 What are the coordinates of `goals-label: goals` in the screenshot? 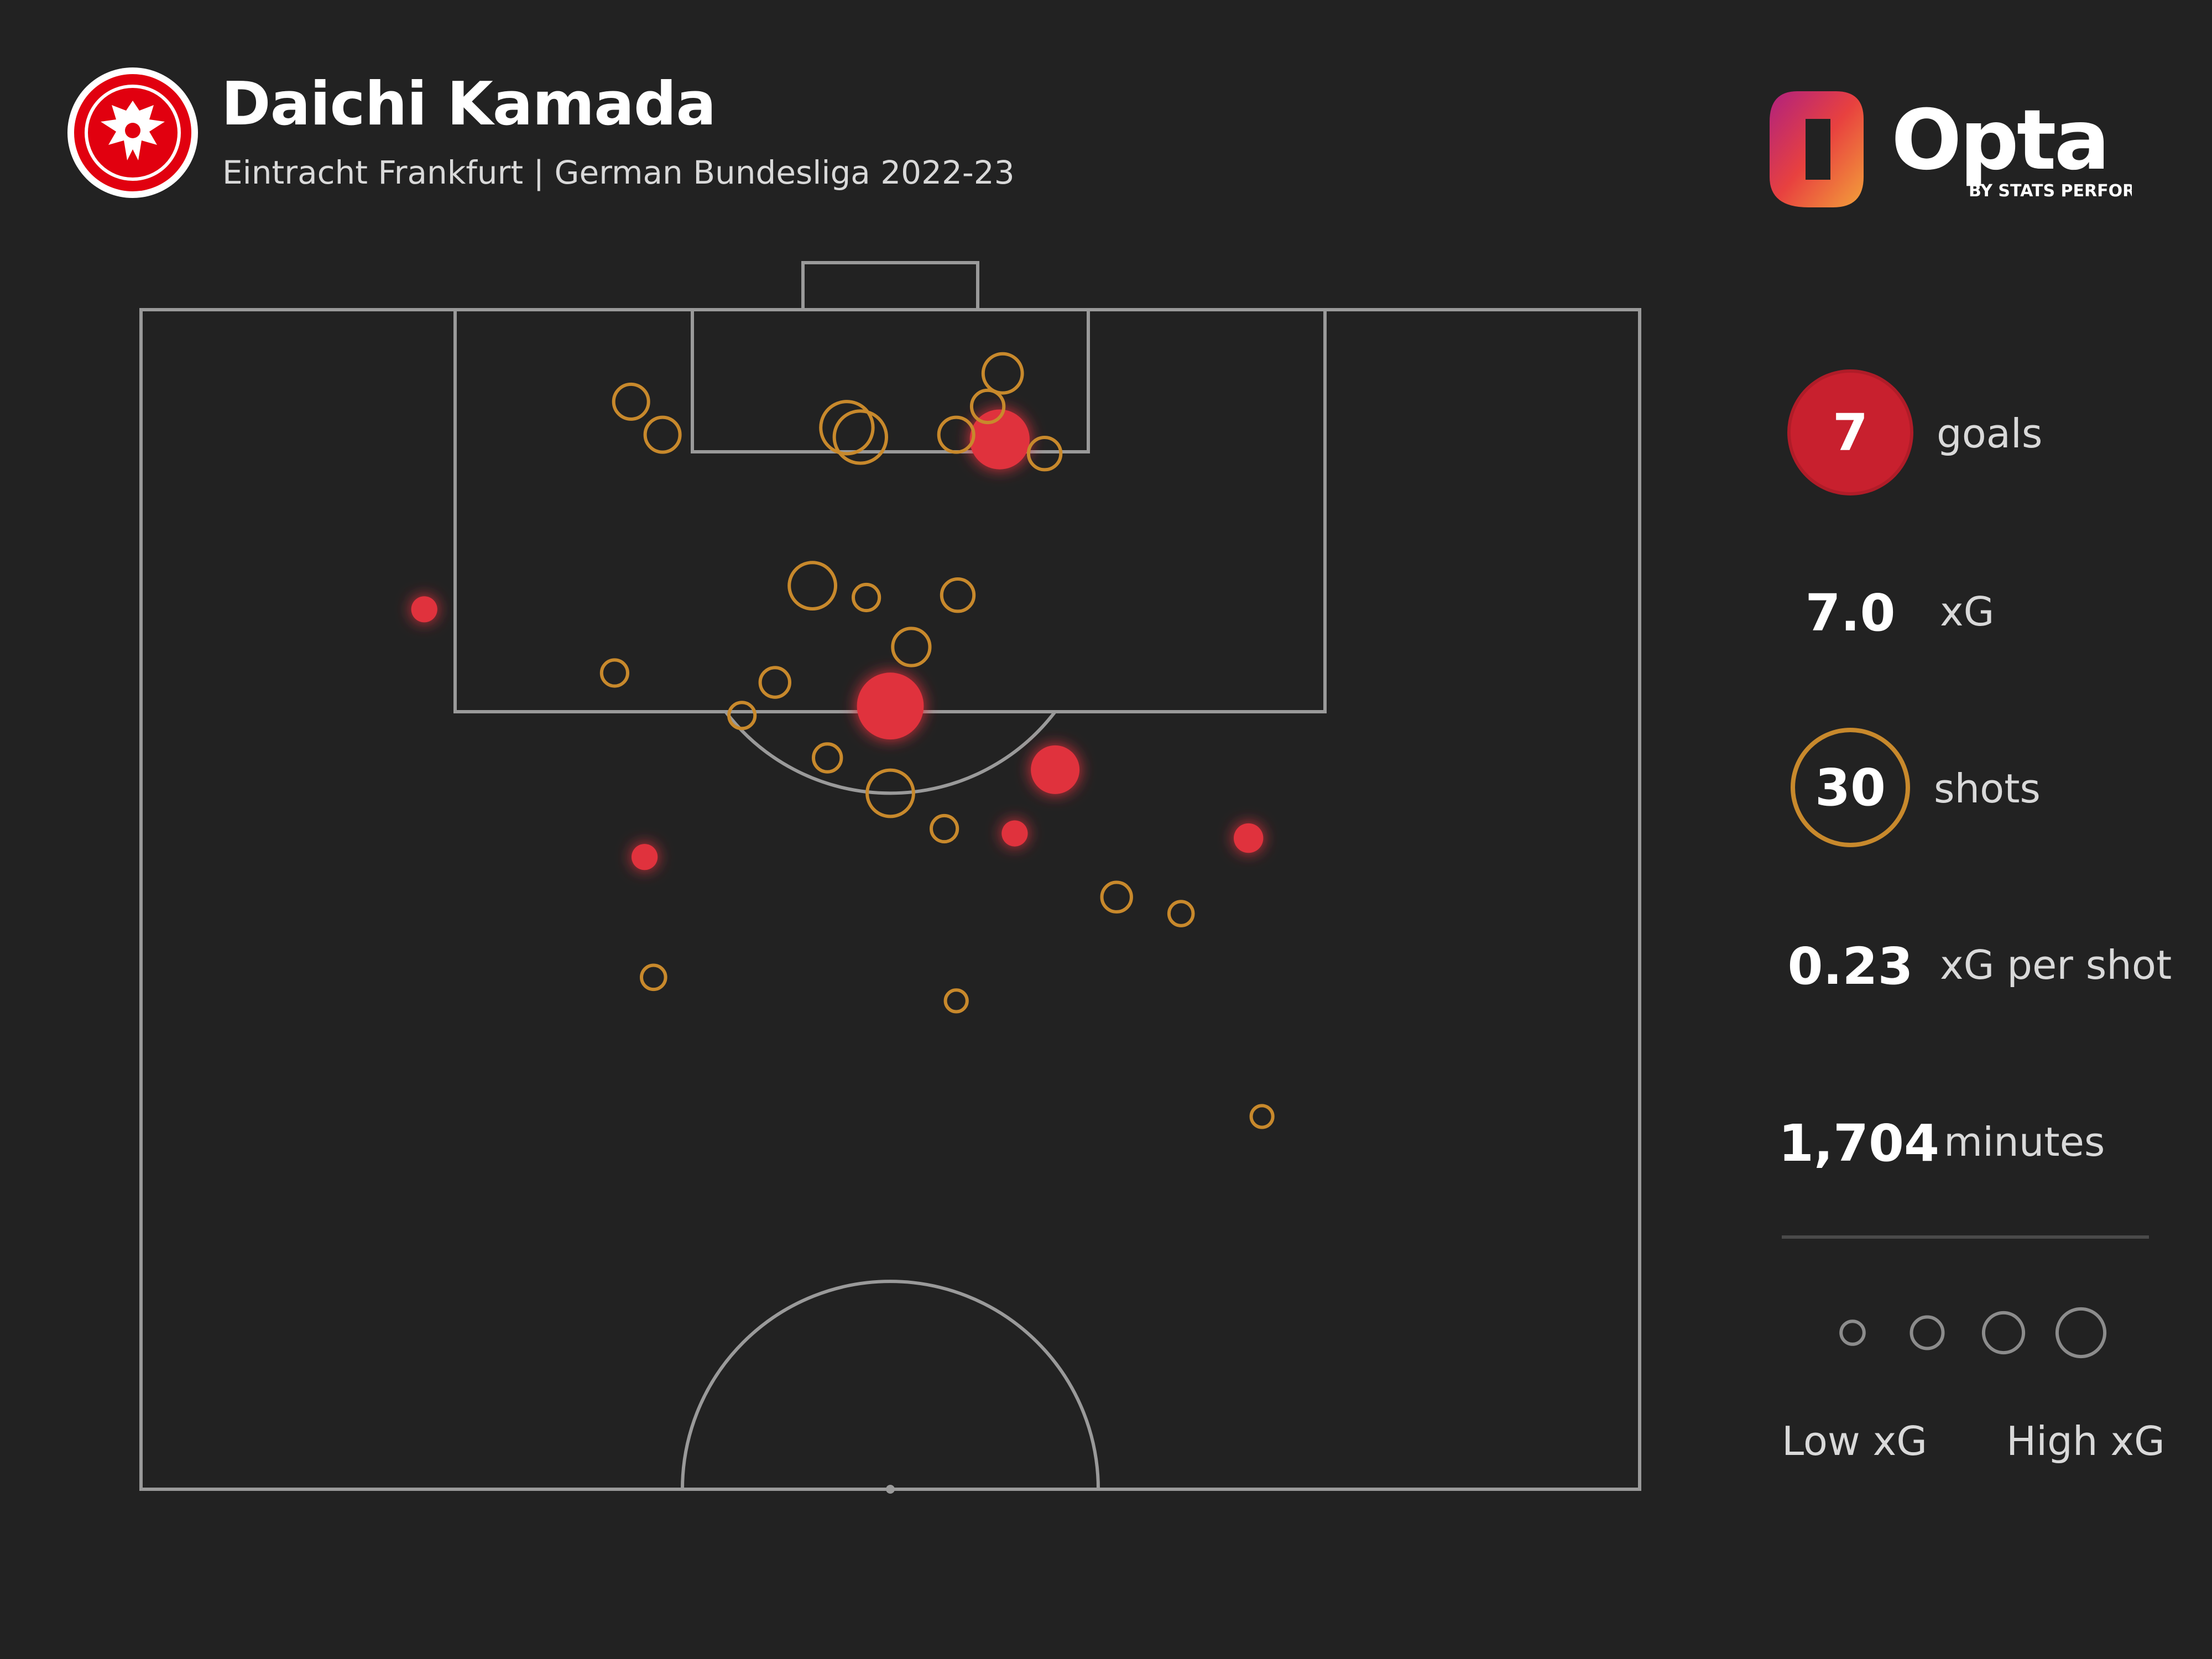 It's located at (1990, 434).